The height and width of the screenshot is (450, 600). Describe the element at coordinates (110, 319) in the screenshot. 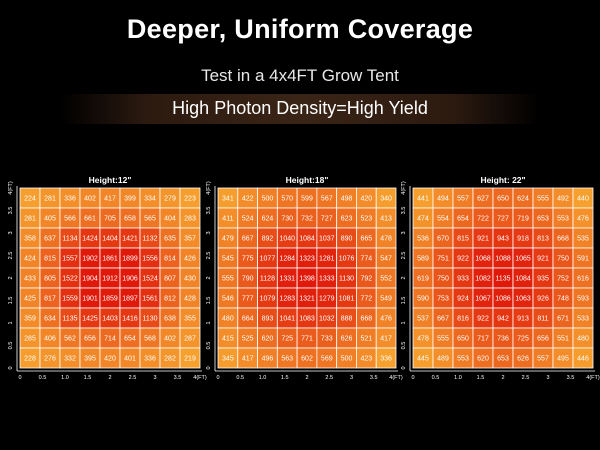

I see `cell-value: 1403` at that location.